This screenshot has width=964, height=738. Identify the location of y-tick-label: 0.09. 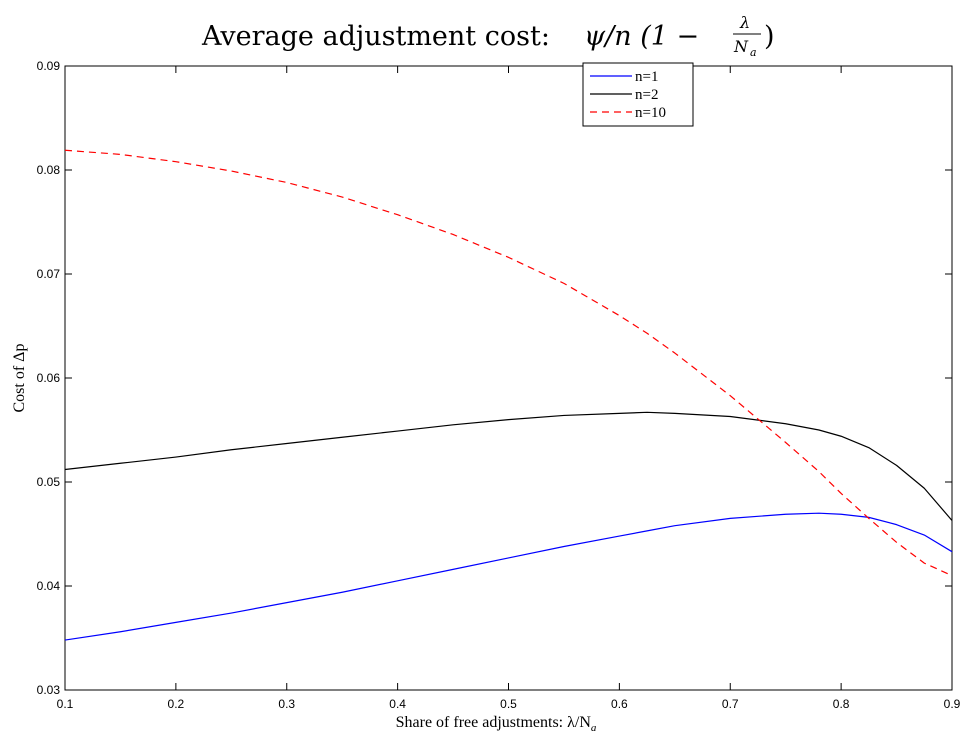
(49, 66).